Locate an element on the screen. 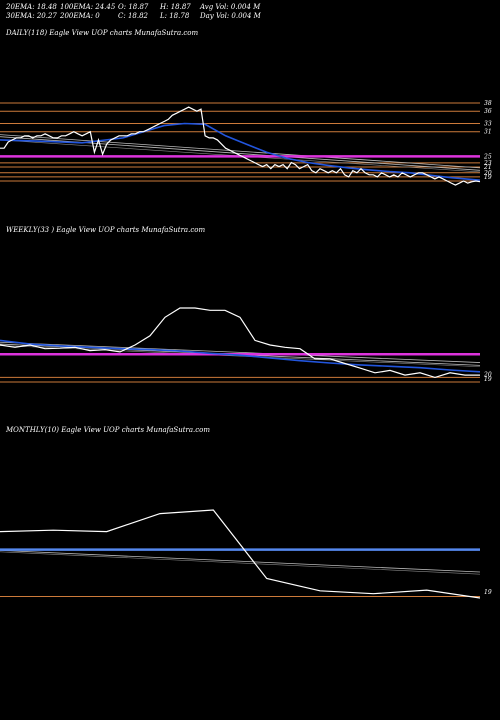  header-close: C: 18.82 is located at coordinates (133, 16).